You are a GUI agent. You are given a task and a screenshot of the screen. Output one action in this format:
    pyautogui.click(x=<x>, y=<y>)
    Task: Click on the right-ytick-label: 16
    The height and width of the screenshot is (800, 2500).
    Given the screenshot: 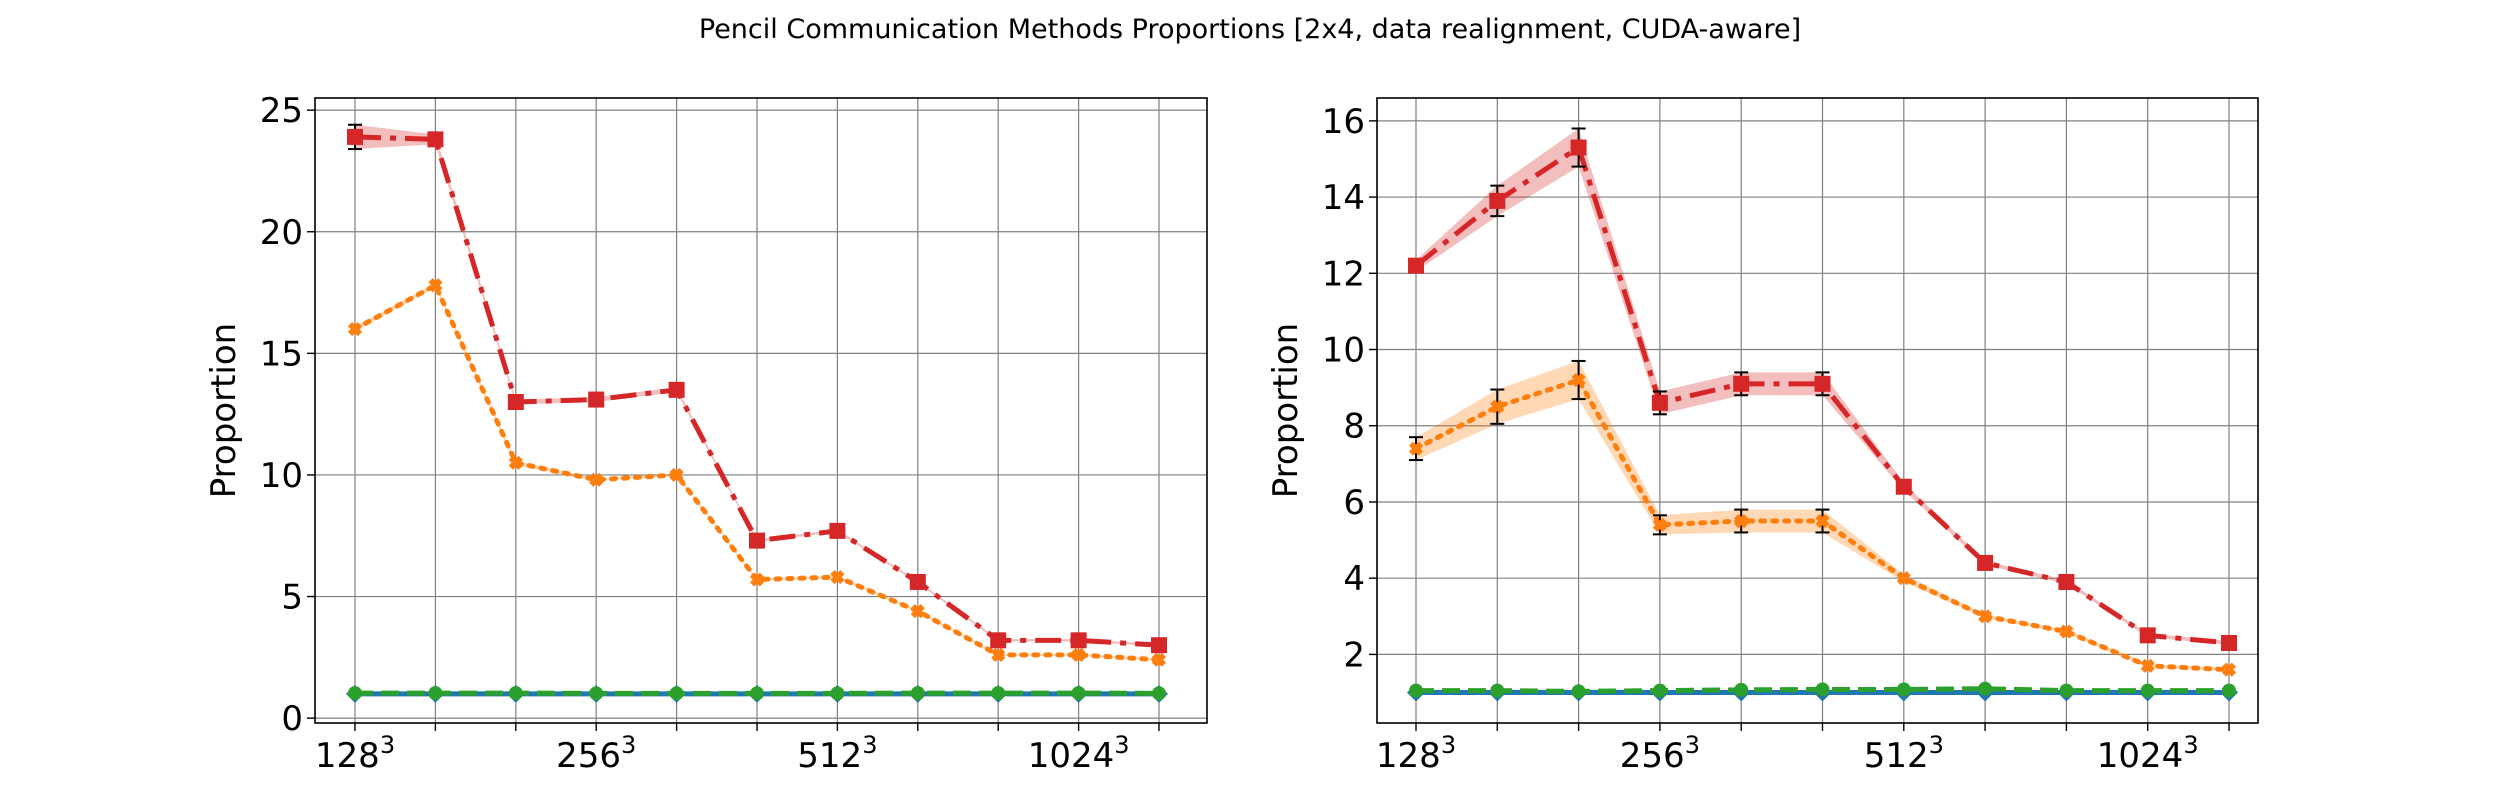 What is the action you would take?
    pyautogui.click(x=1343, y=122)
    